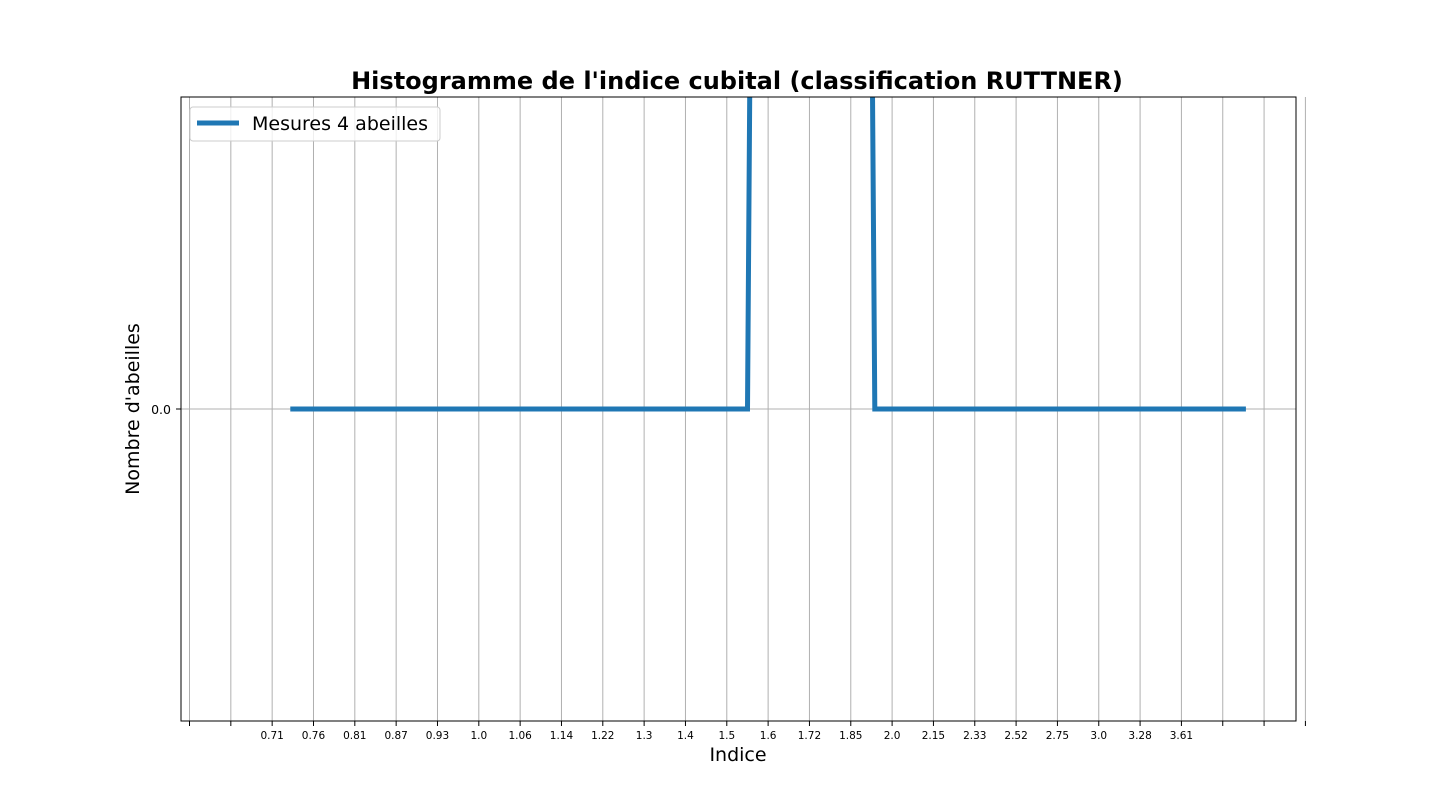  What do you see at coordinates (892, 736) in the screenshot?
I see `x-tick-label: 2.0` at bounding box center [892, 736].